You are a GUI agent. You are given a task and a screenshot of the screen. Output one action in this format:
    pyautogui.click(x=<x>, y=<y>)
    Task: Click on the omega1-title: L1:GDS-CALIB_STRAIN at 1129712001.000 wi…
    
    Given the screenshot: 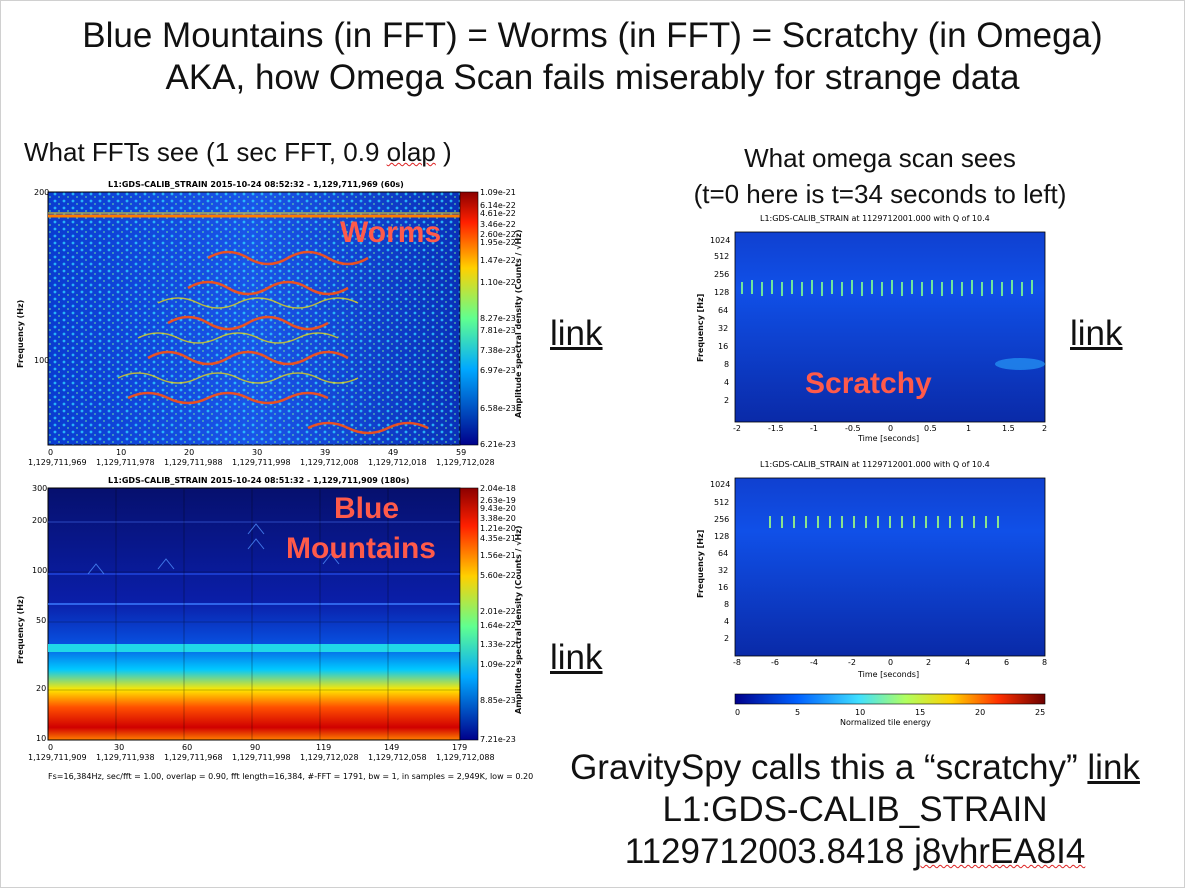 What is the action you would take?
    pyautogui.click(x=875, y=218)
    